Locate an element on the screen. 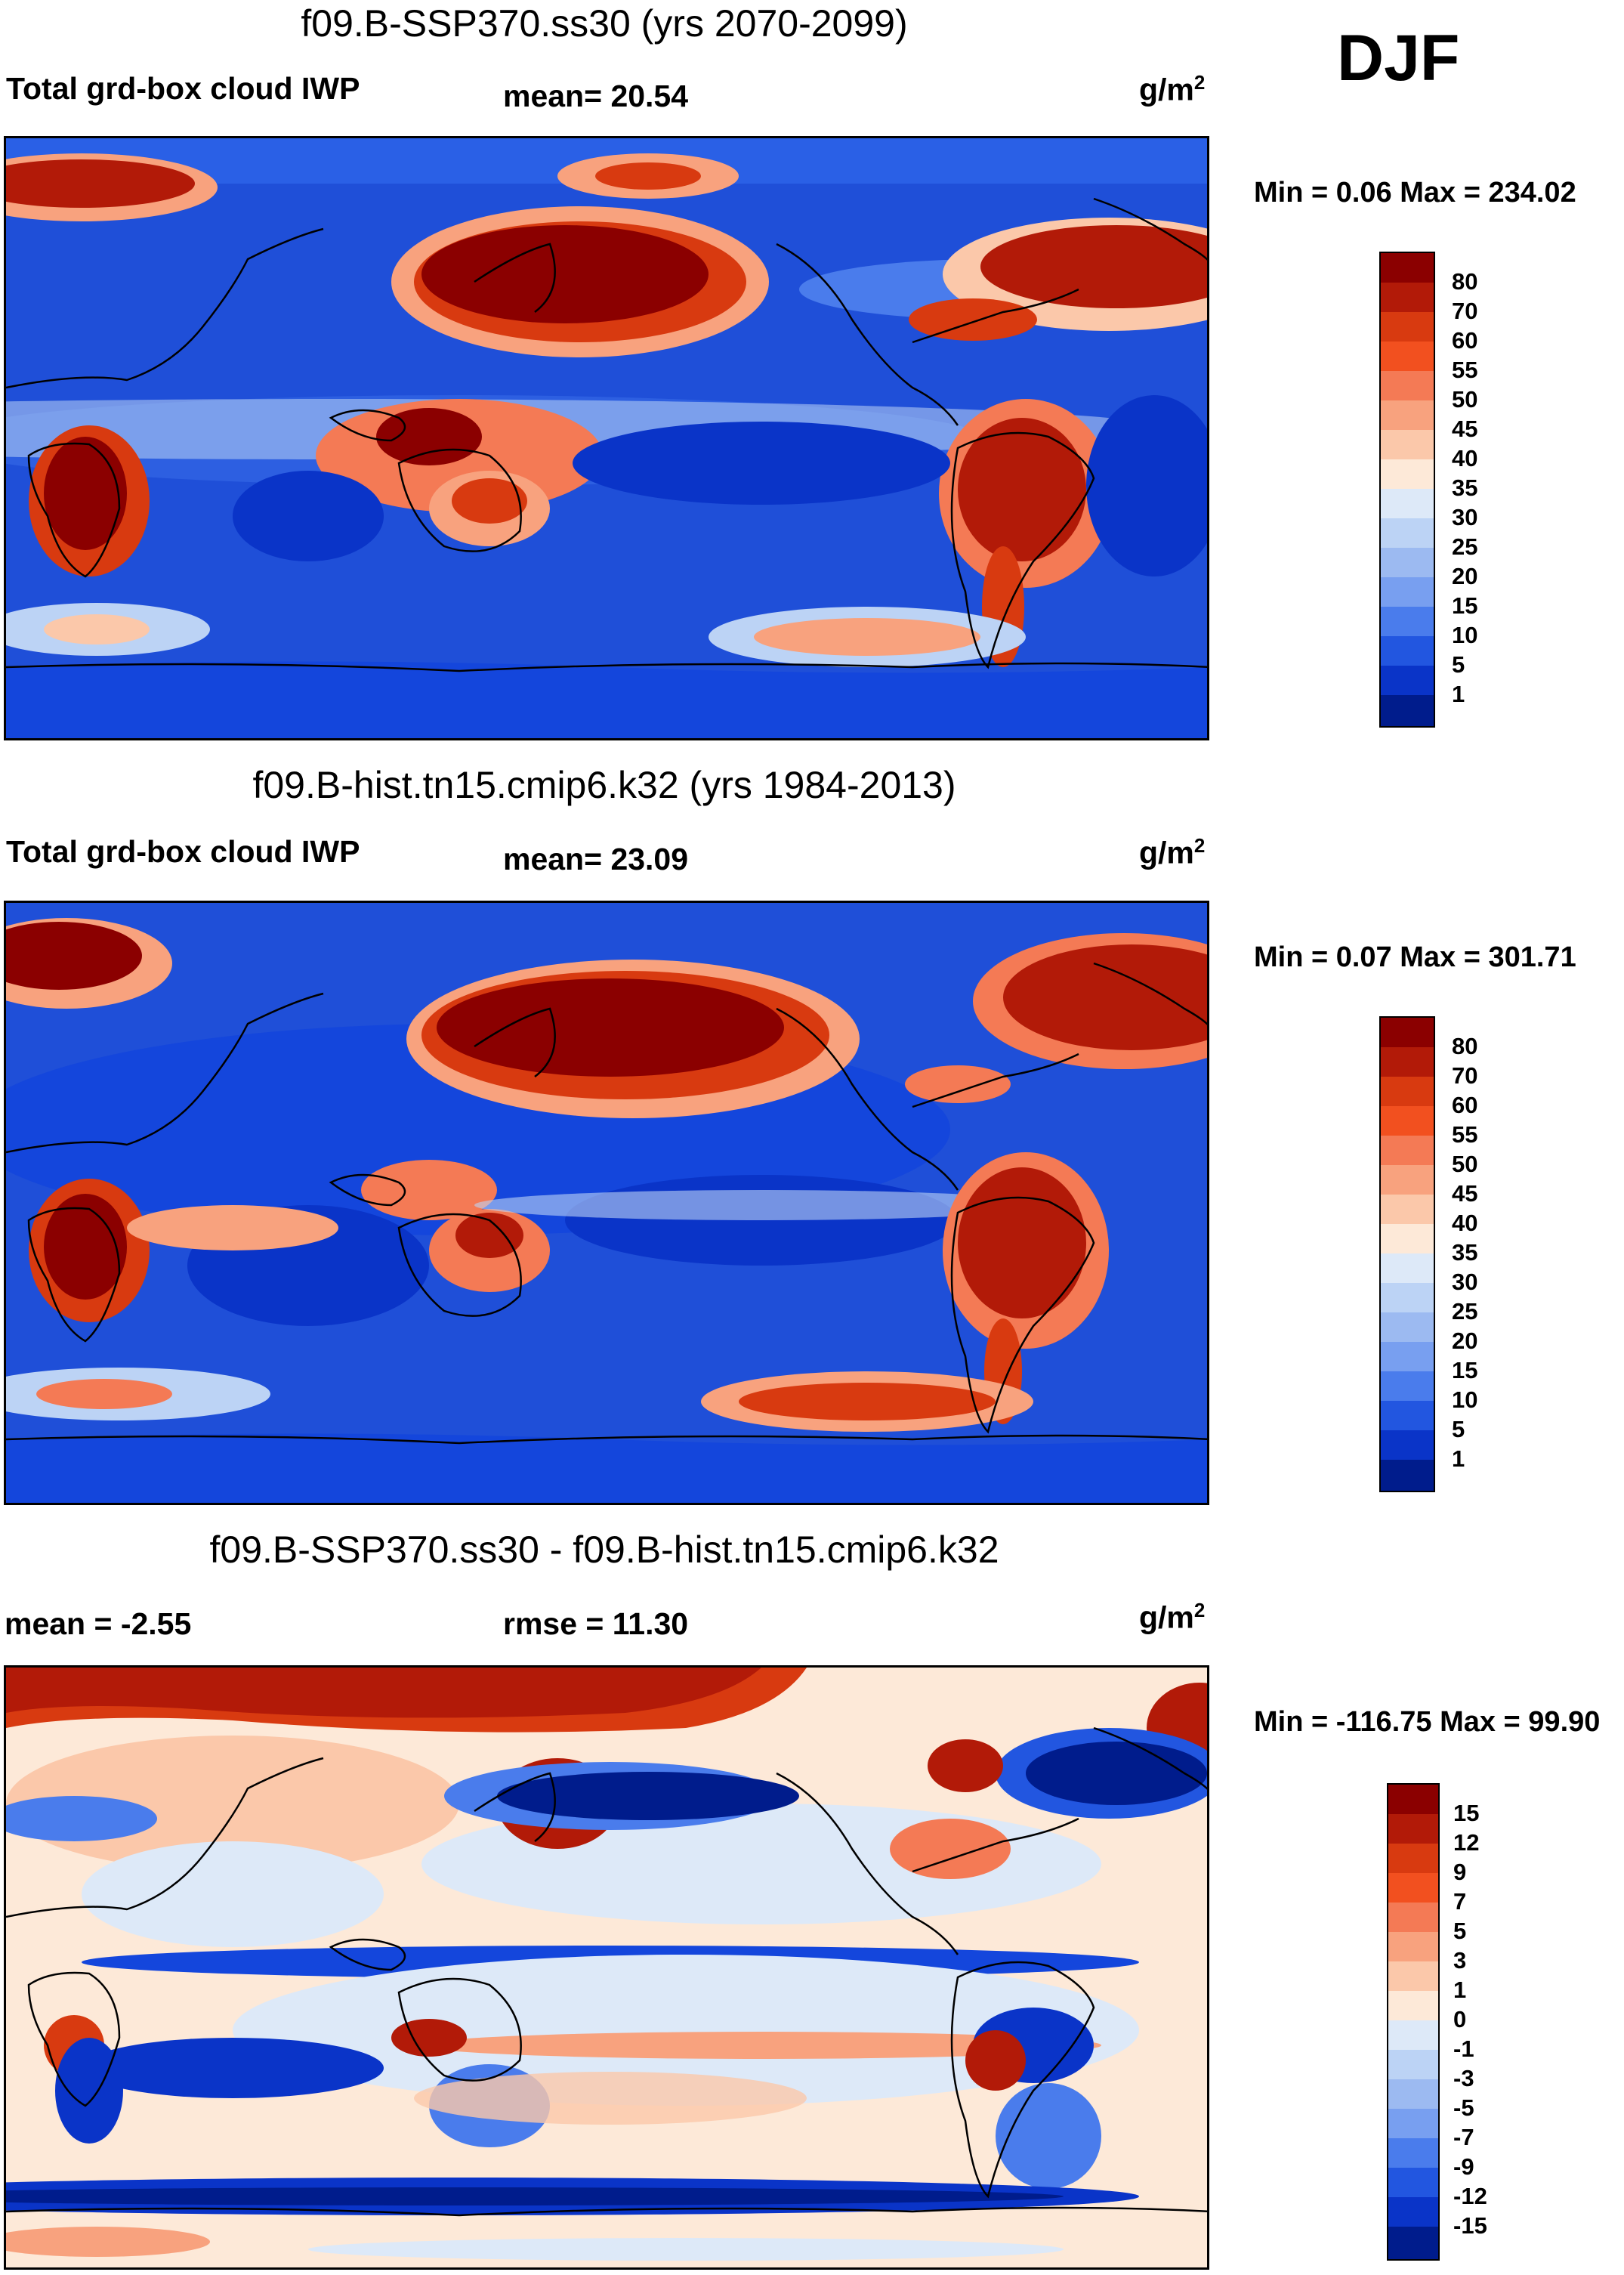  panel2-colorbar-label: 1 is located at coordinates (1459, 1458).